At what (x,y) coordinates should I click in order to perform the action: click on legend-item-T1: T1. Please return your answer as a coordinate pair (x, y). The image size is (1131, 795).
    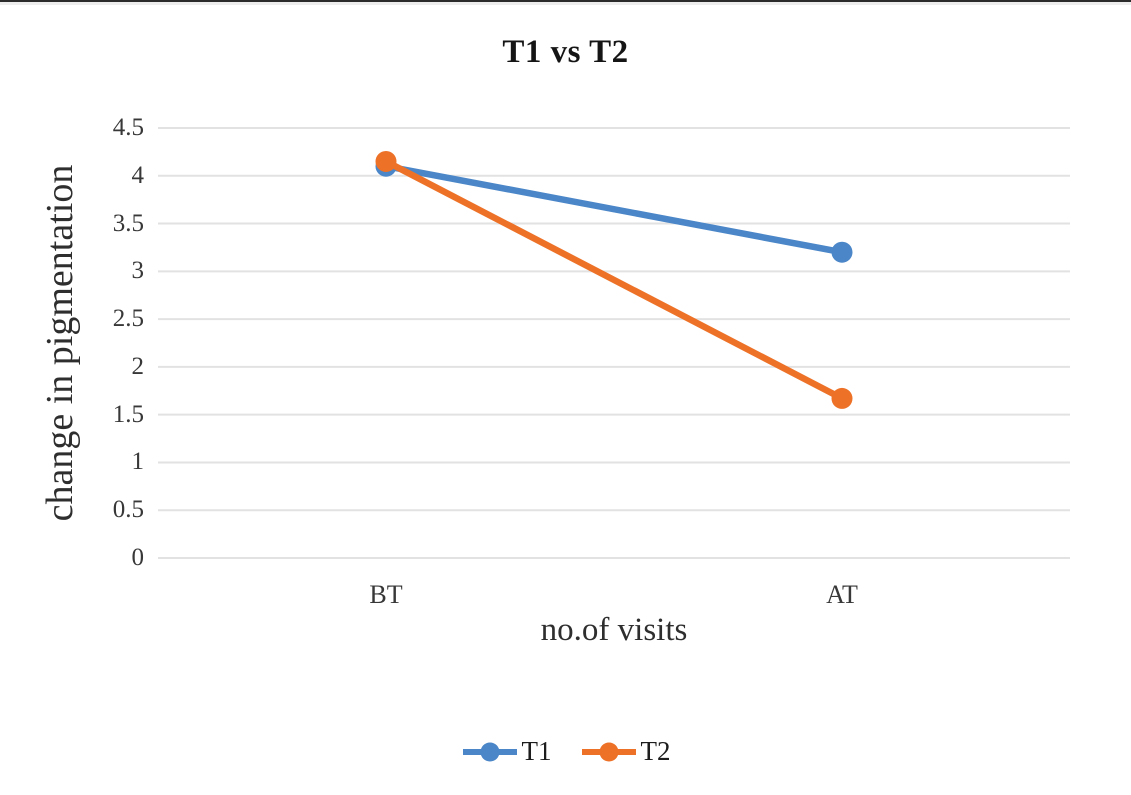
    Looking at the image, I should click on (506, 751).